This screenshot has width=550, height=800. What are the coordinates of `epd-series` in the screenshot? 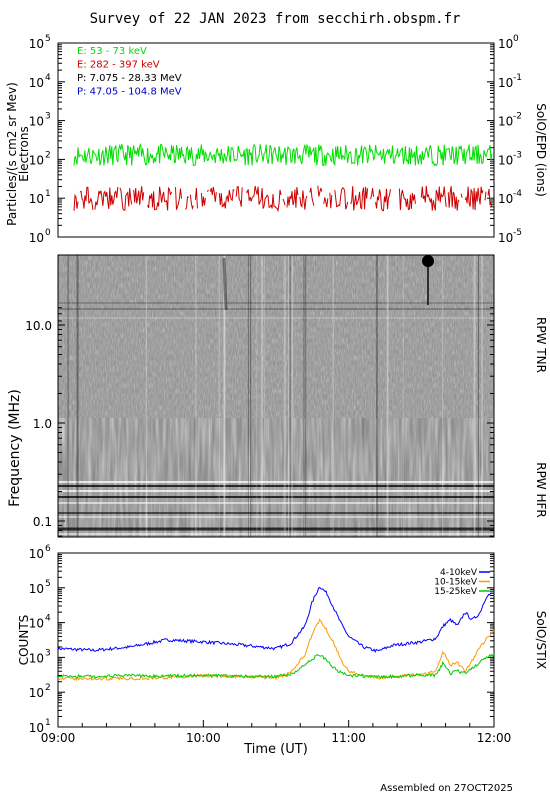 It's located at (283, 177).